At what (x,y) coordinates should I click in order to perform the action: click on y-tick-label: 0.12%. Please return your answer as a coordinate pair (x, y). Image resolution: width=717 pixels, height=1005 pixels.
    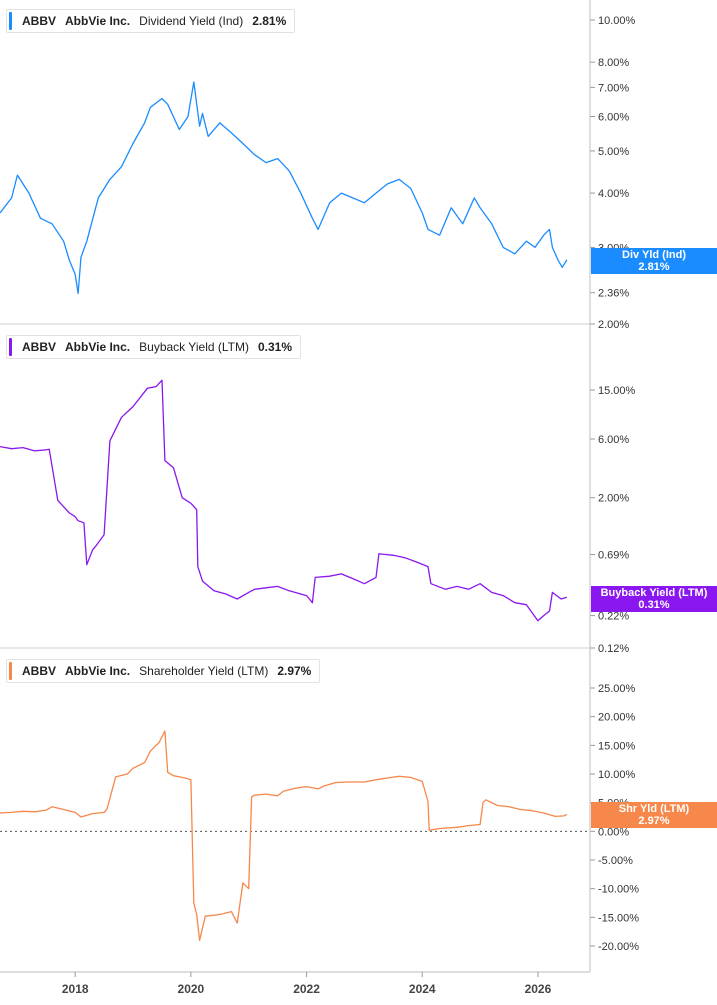
    Looking at the image, I should click on (613, 649).